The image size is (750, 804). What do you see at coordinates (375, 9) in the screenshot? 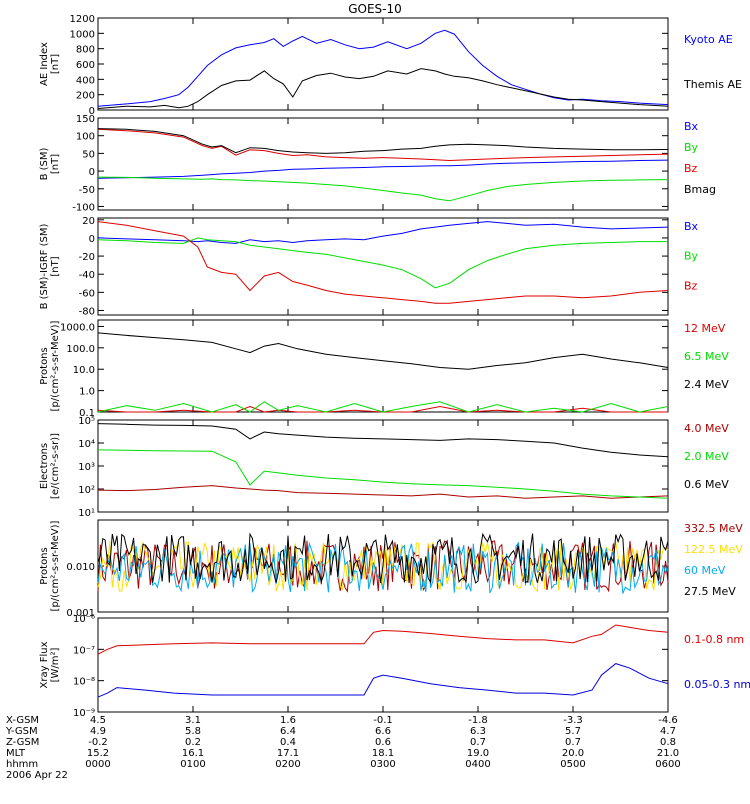
I see `chart-title: GOES-10` at bounding box center [375, 9].